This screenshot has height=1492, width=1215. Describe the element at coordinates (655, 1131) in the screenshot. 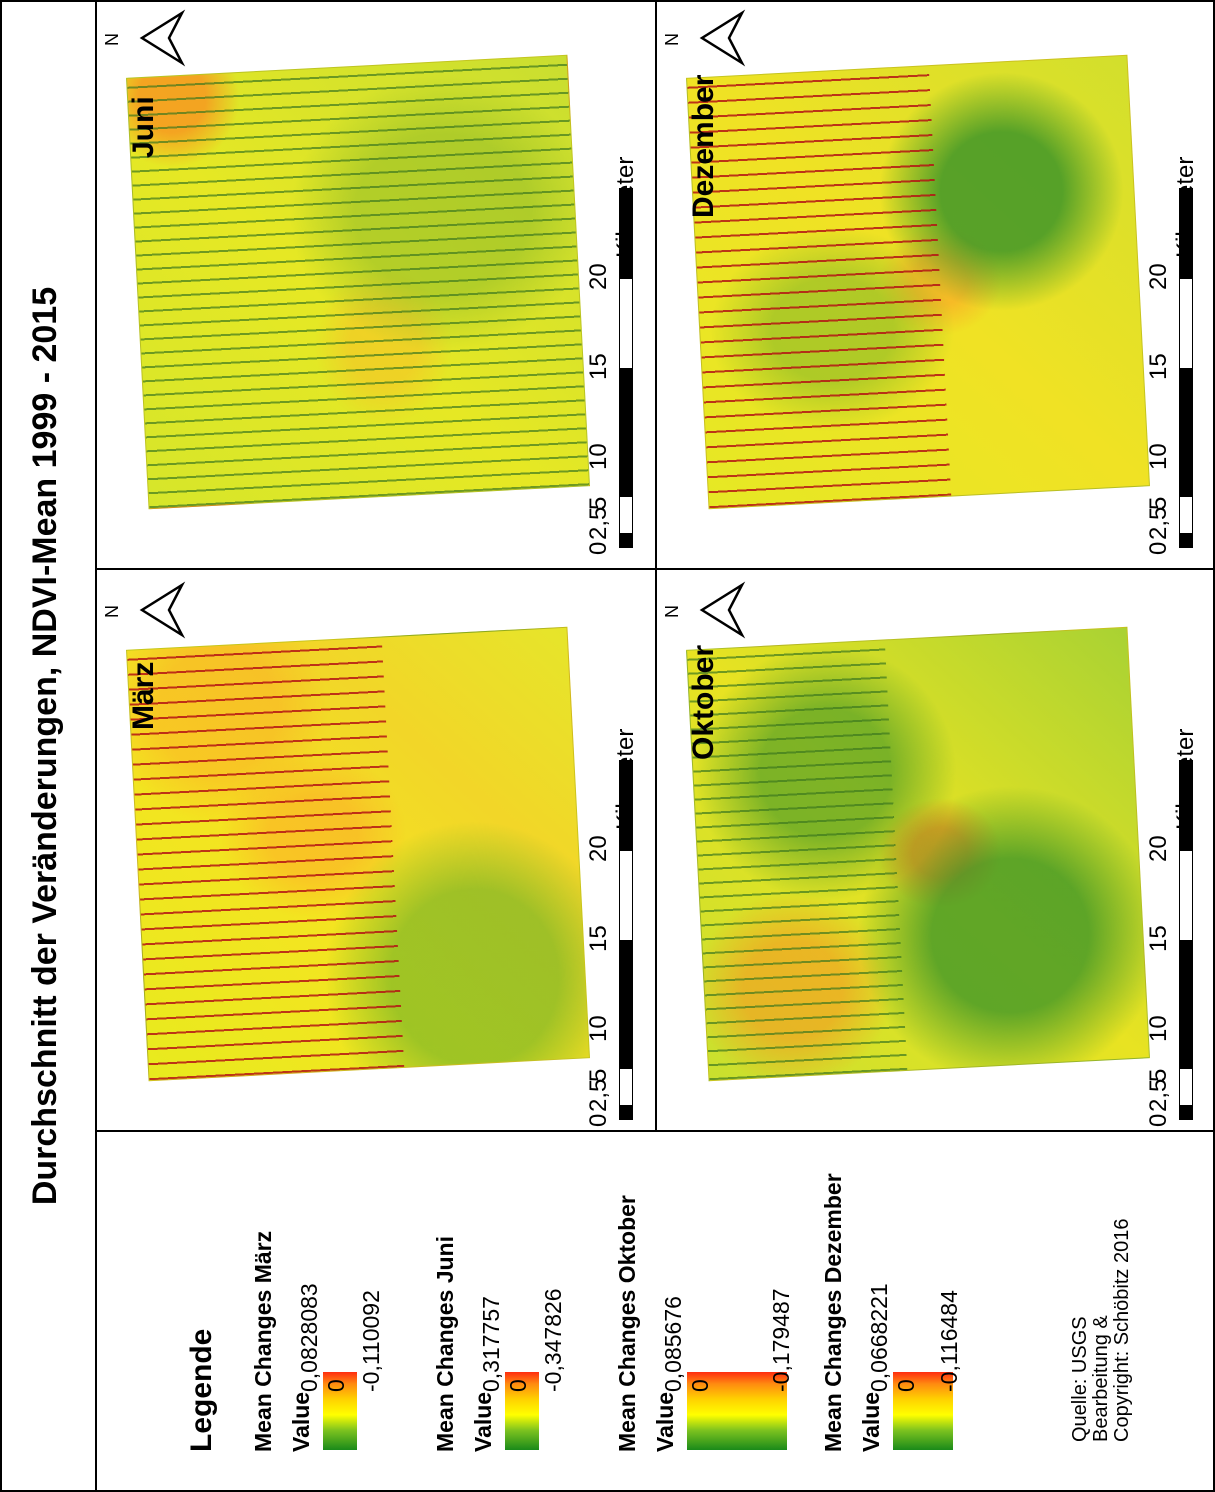

I see `legend-divider` at that location.